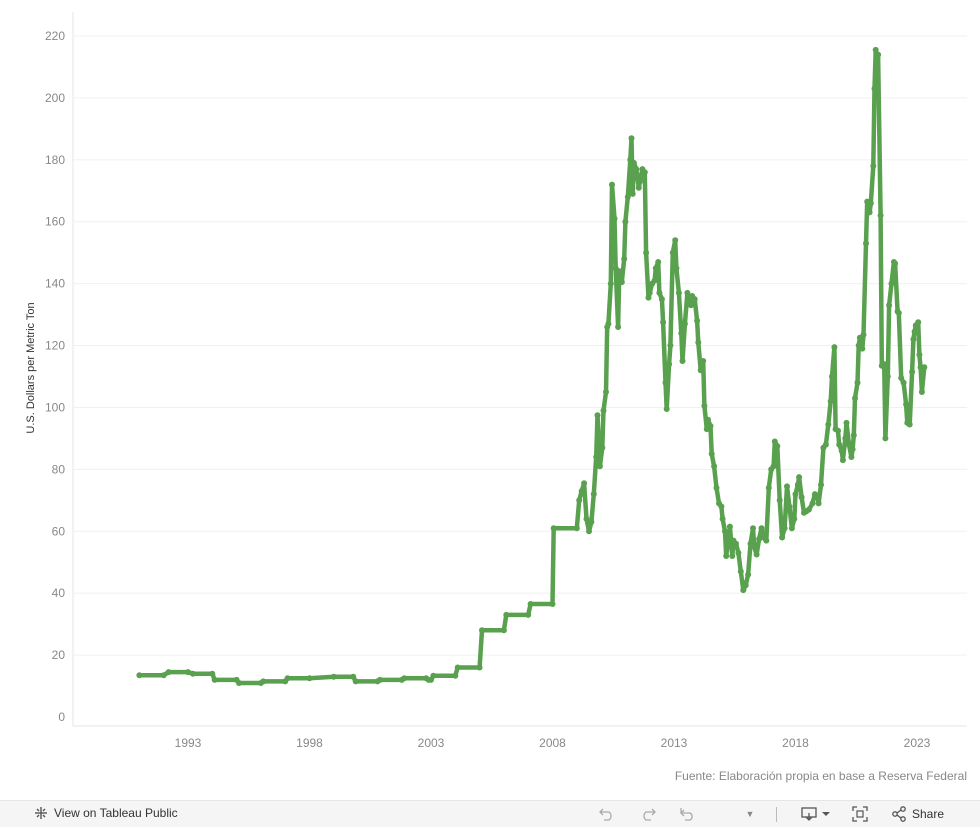 This screenshot has height=827, width=980. Describe the element at coordinates (750, 814) in the screenshot. I see `chevron-down-icon: ▼` at that location.